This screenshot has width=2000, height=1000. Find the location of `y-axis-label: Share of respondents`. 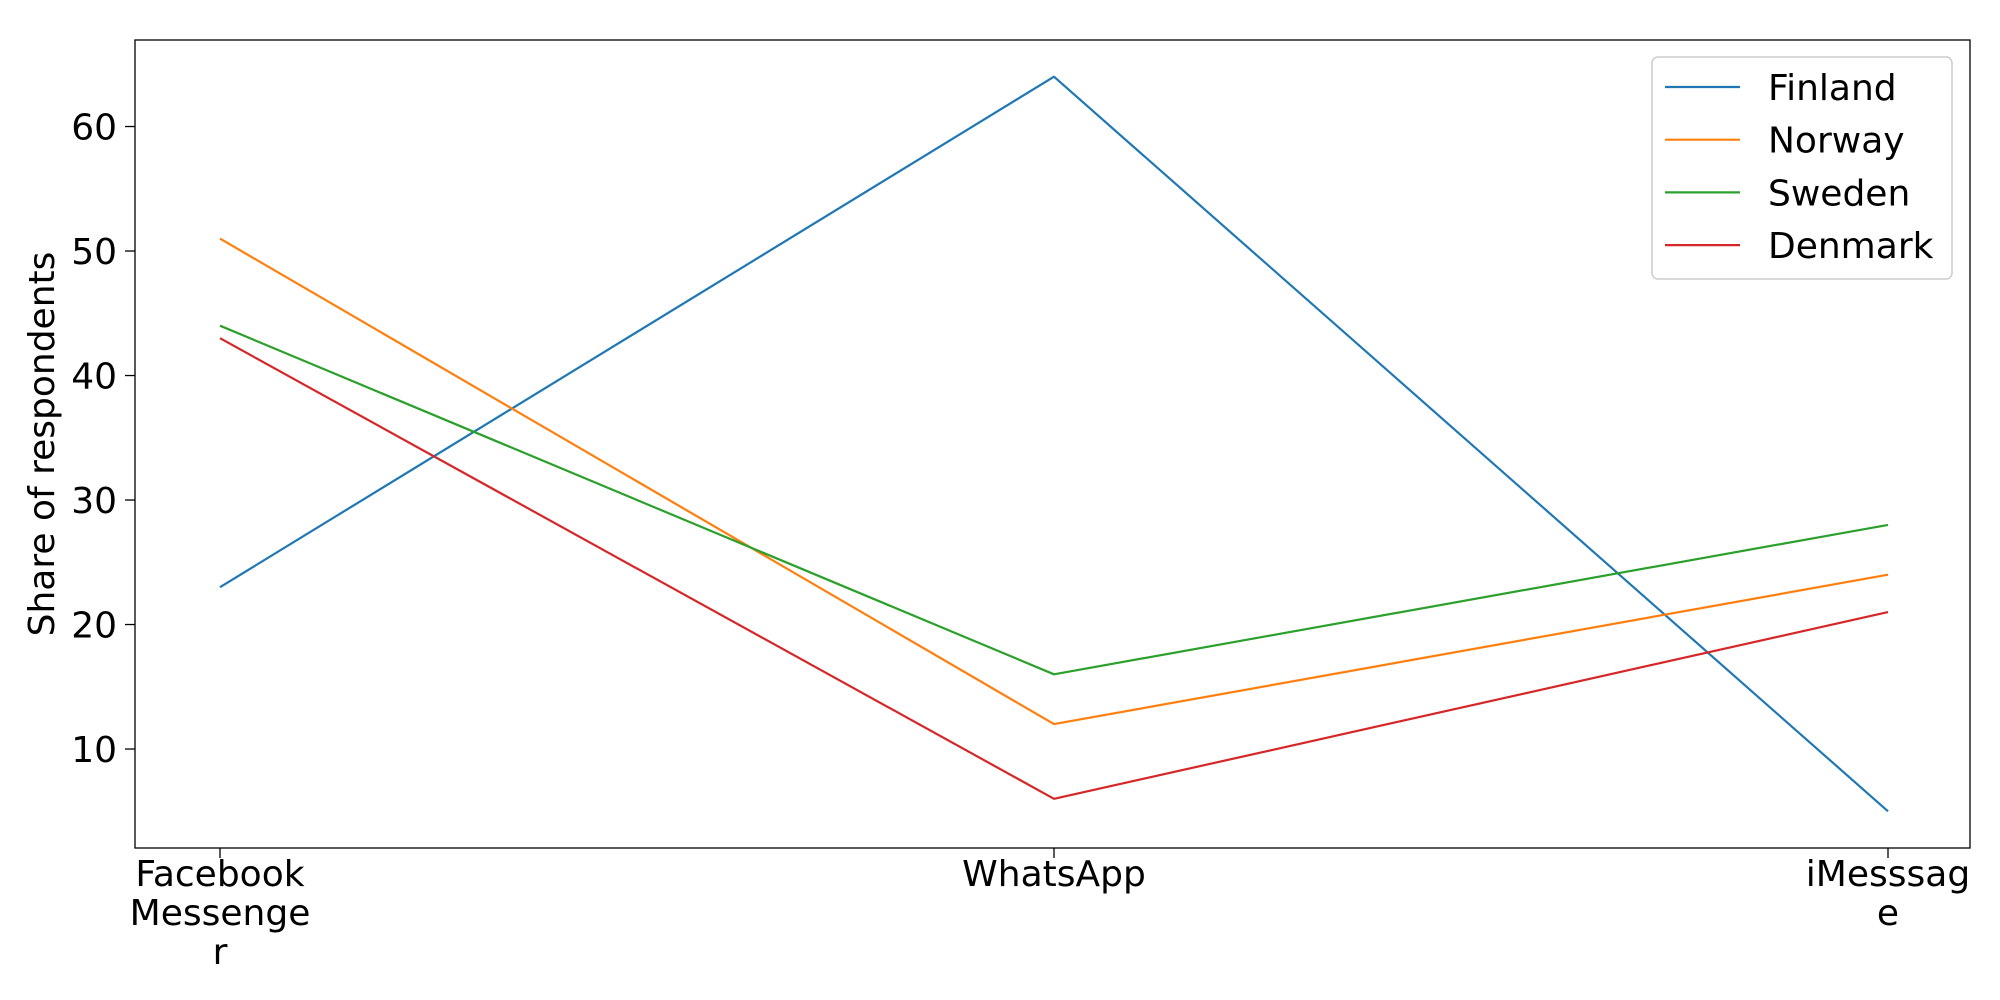

y-axis-label: Share of respondents is located at coordinates (42, 444).